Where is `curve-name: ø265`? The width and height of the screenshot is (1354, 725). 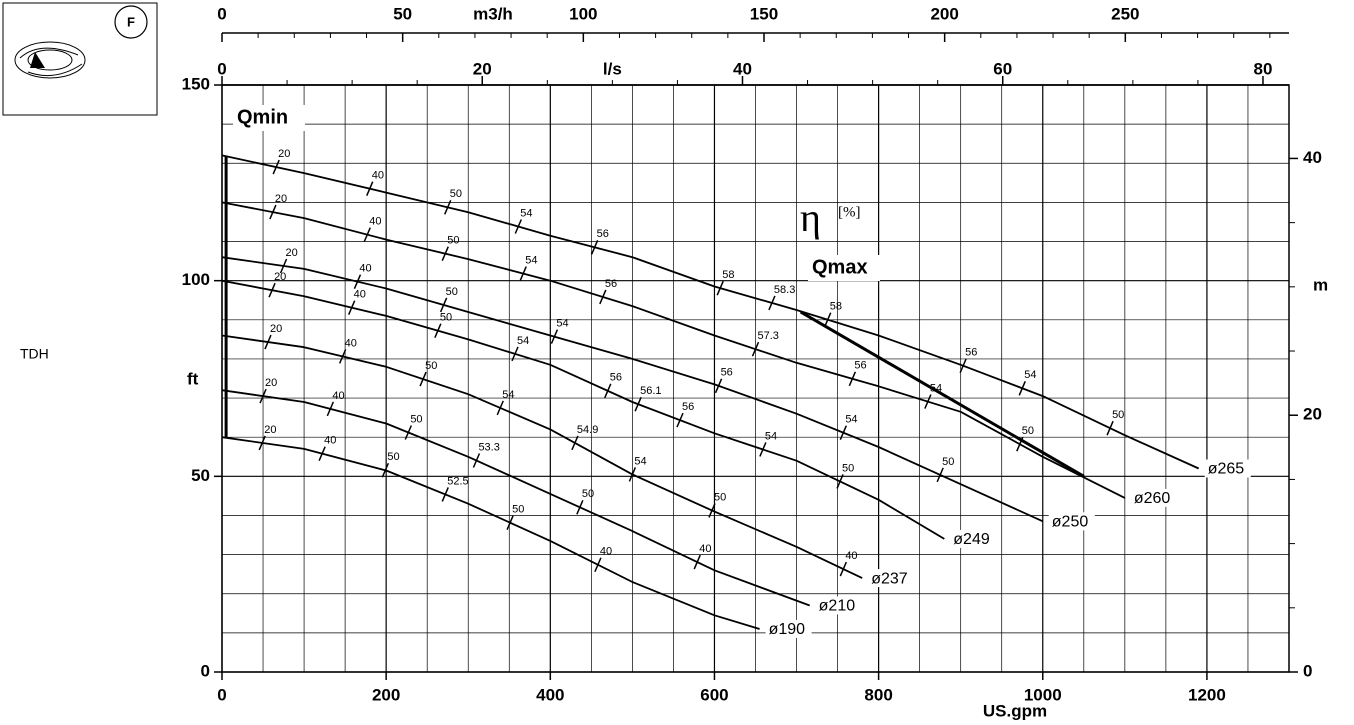 curve-name: ø265 is located at coordinates (1226, 469).